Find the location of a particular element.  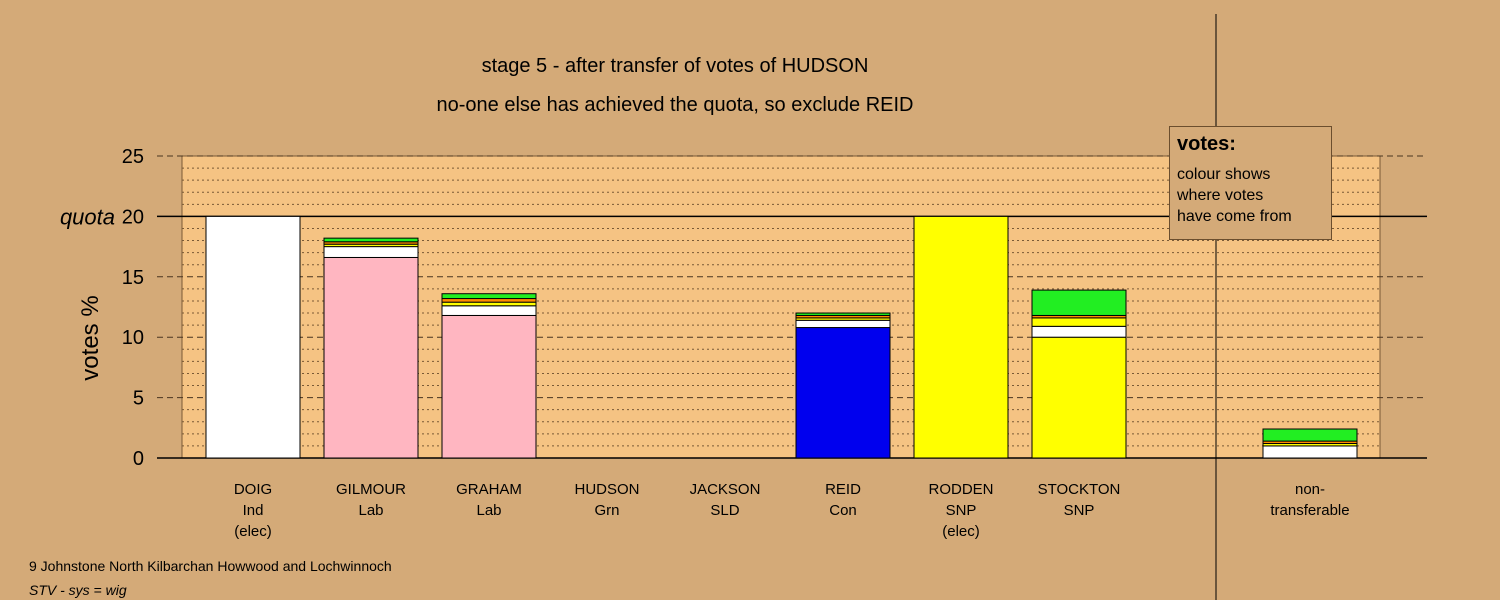

legend-line-1: colour shows is located at coordinates (1224, 174).